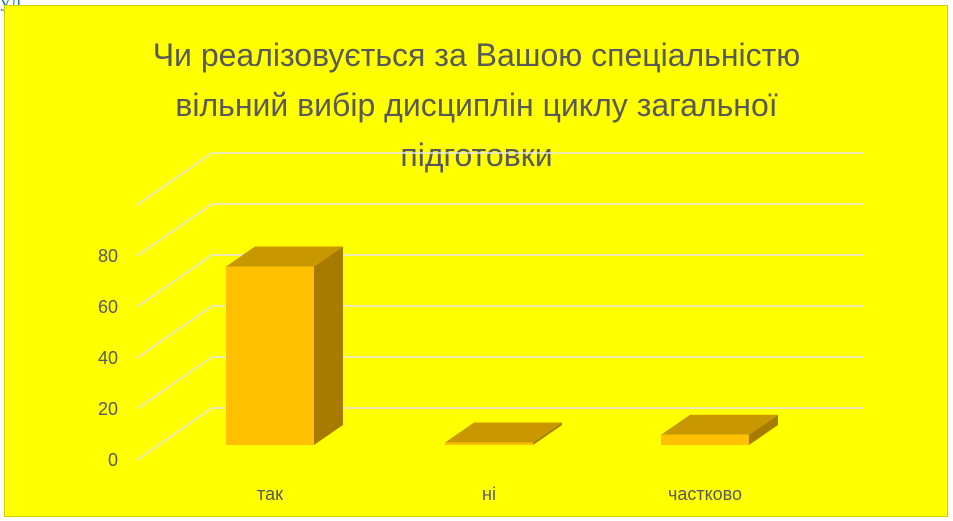 This screenshot has height=521, width=953. I want to click on y-tick-label: 60, so click(108, 307).